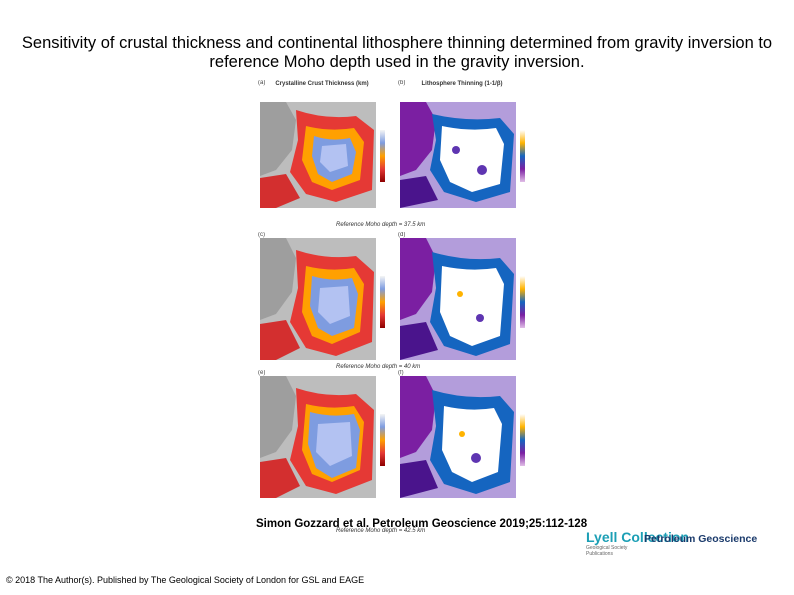 This screenshot has width=794, height=595. I want to click on row-caption-3: Reference Moho depth = 42.5 km, so click(381, 531).